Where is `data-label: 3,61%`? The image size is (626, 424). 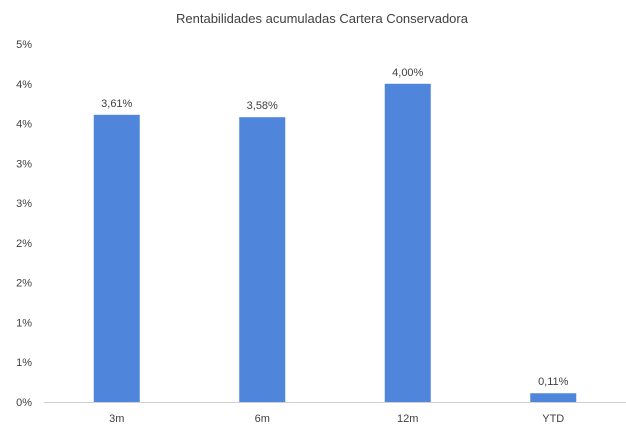
data-label: 3,61% is located at coordinates (116, 104).